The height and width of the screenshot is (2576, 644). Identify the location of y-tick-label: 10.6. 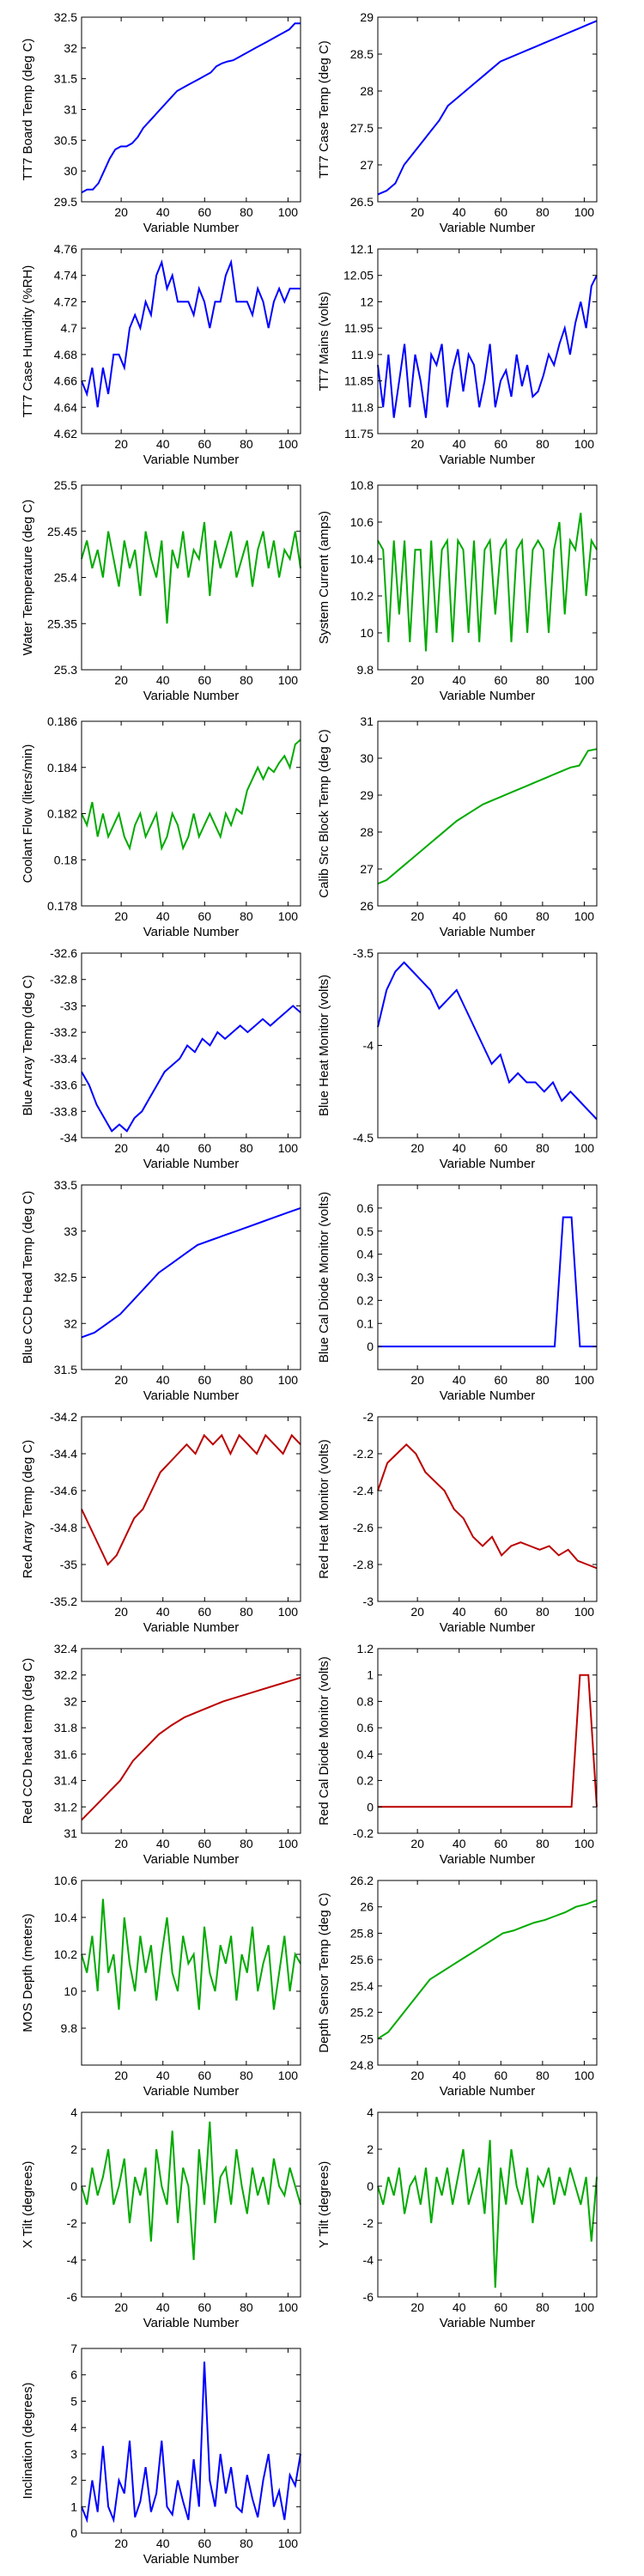
(66, 1880).